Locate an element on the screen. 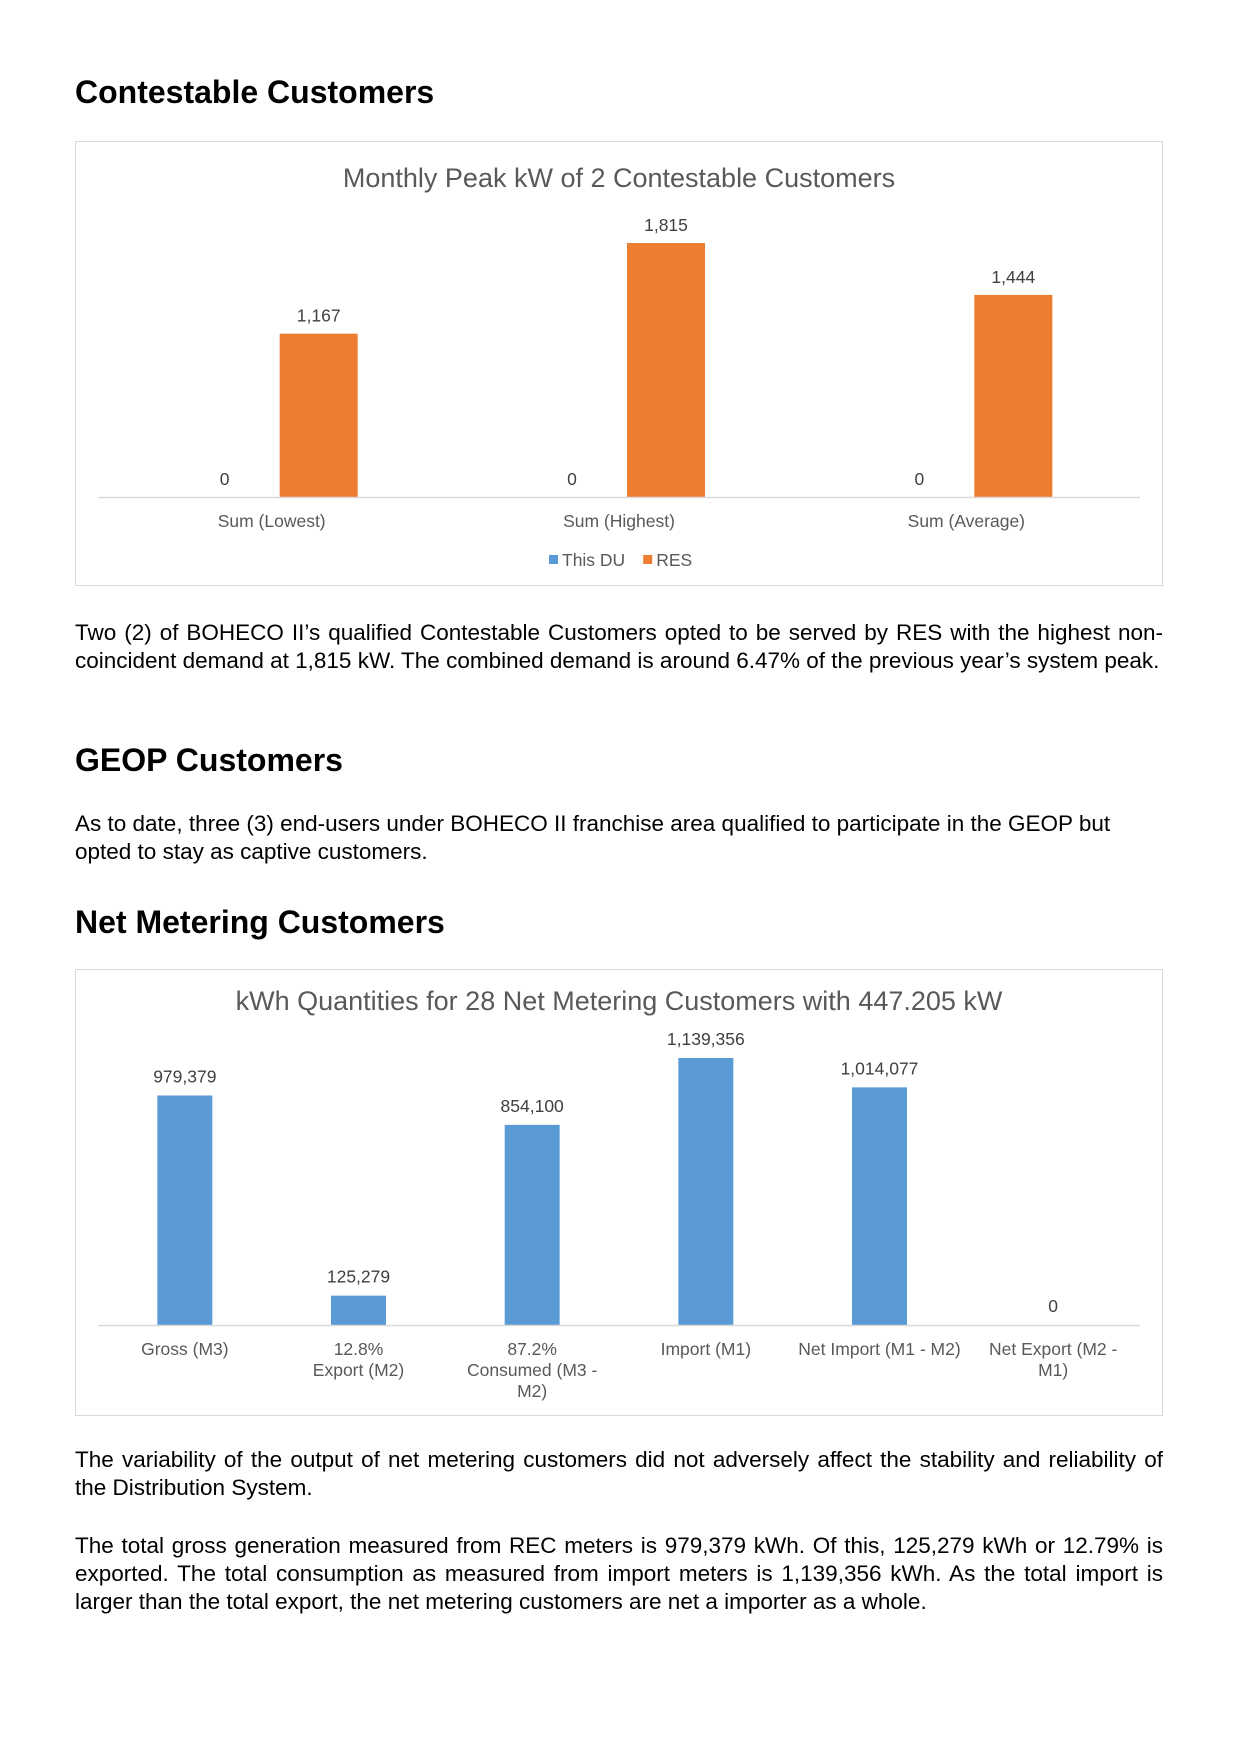 This screenshot has width=1241, height=1755. legend-label: RES is located at coordinates (674, 560).